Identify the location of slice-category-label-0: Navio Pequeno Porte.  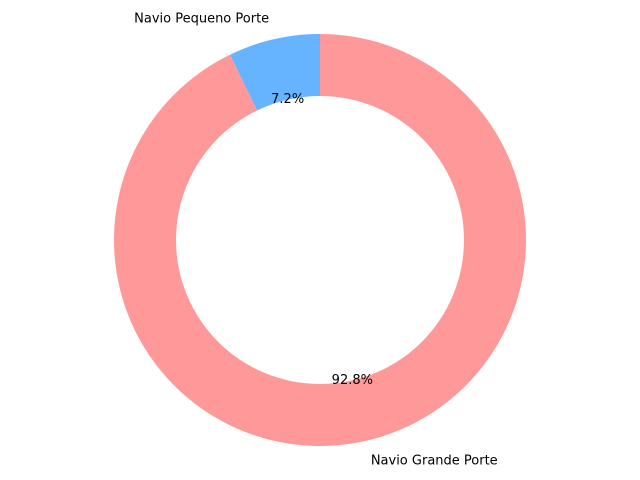
(201, 19).